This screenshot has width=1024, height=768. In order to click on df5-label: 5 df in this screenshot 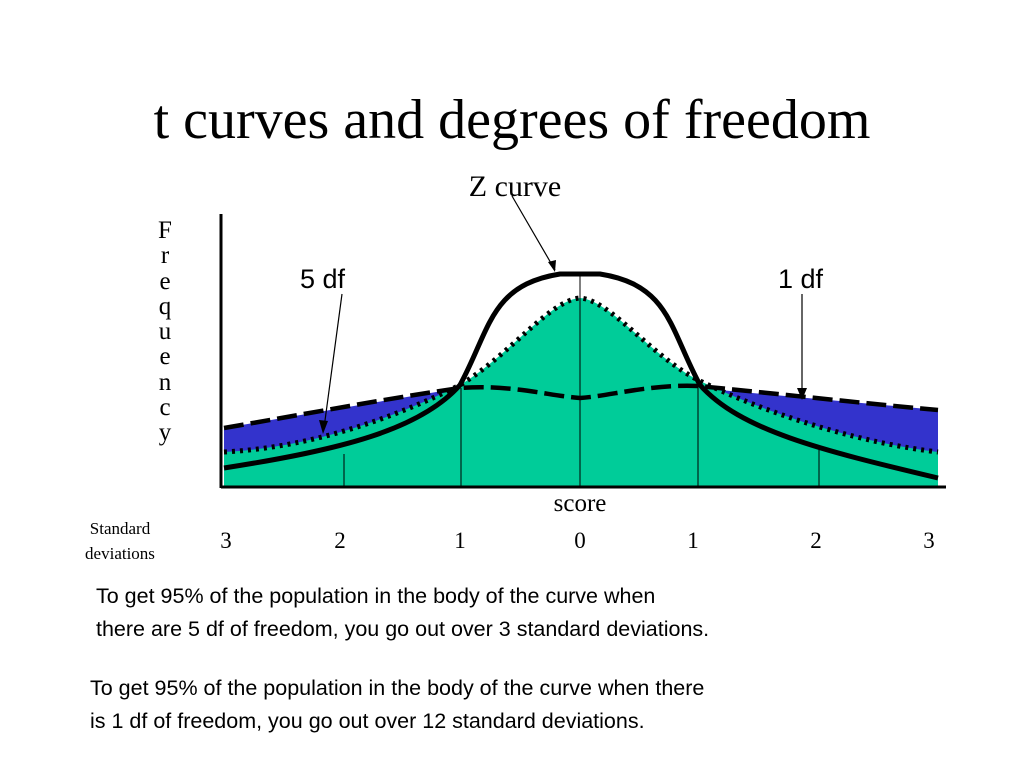, I will do `click(323, 279)`.